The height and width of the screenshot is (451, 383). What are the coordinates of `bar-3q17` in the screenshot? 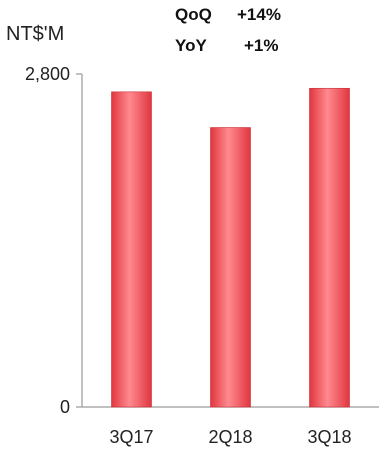 It's located at (131, 249).